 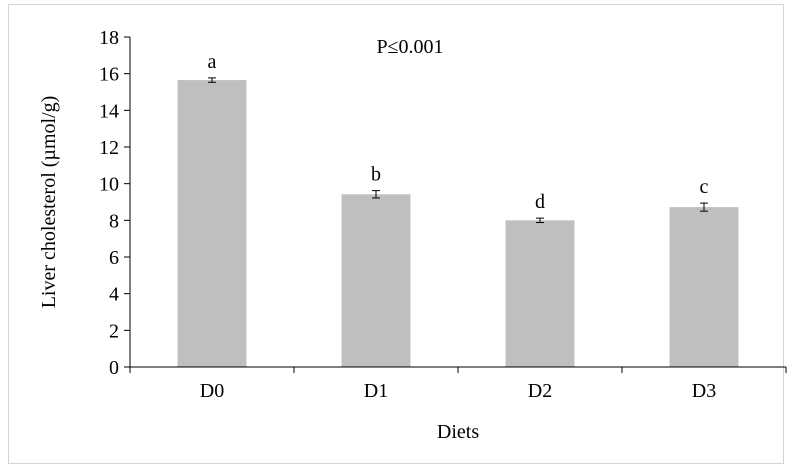 I want to click on y-tick-label: 16, so click(x=109, y=75).